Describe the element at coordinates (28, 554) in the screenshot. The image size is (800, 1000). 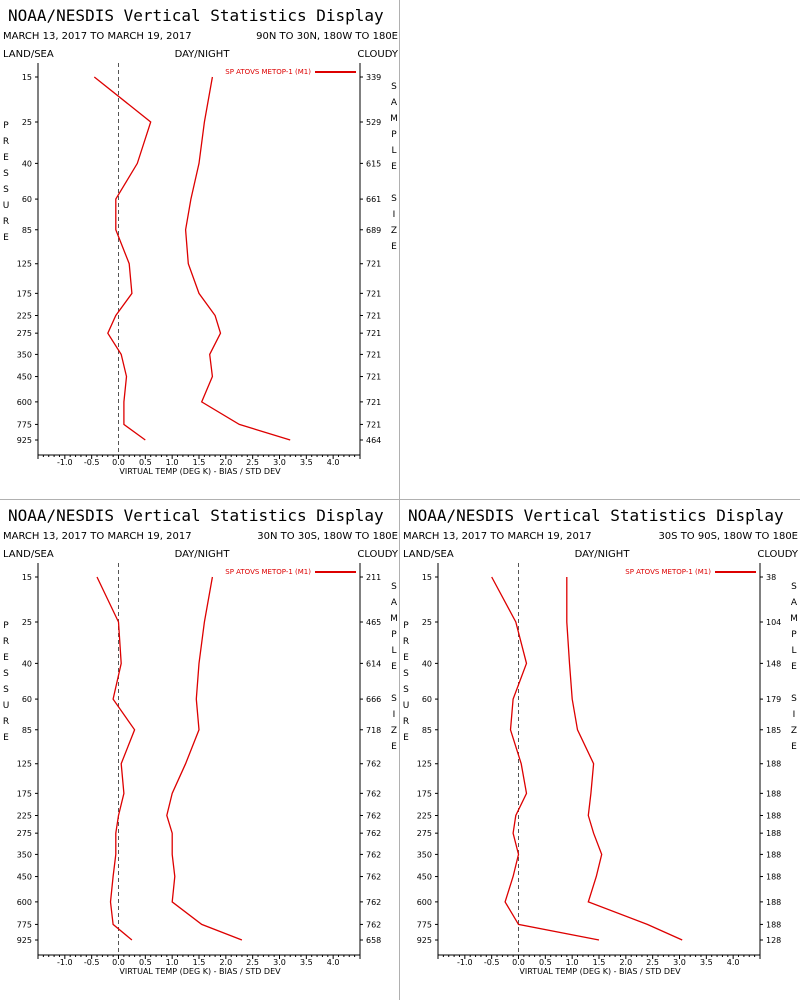
I see `land-sea-label: LAND/SEA` at that location.